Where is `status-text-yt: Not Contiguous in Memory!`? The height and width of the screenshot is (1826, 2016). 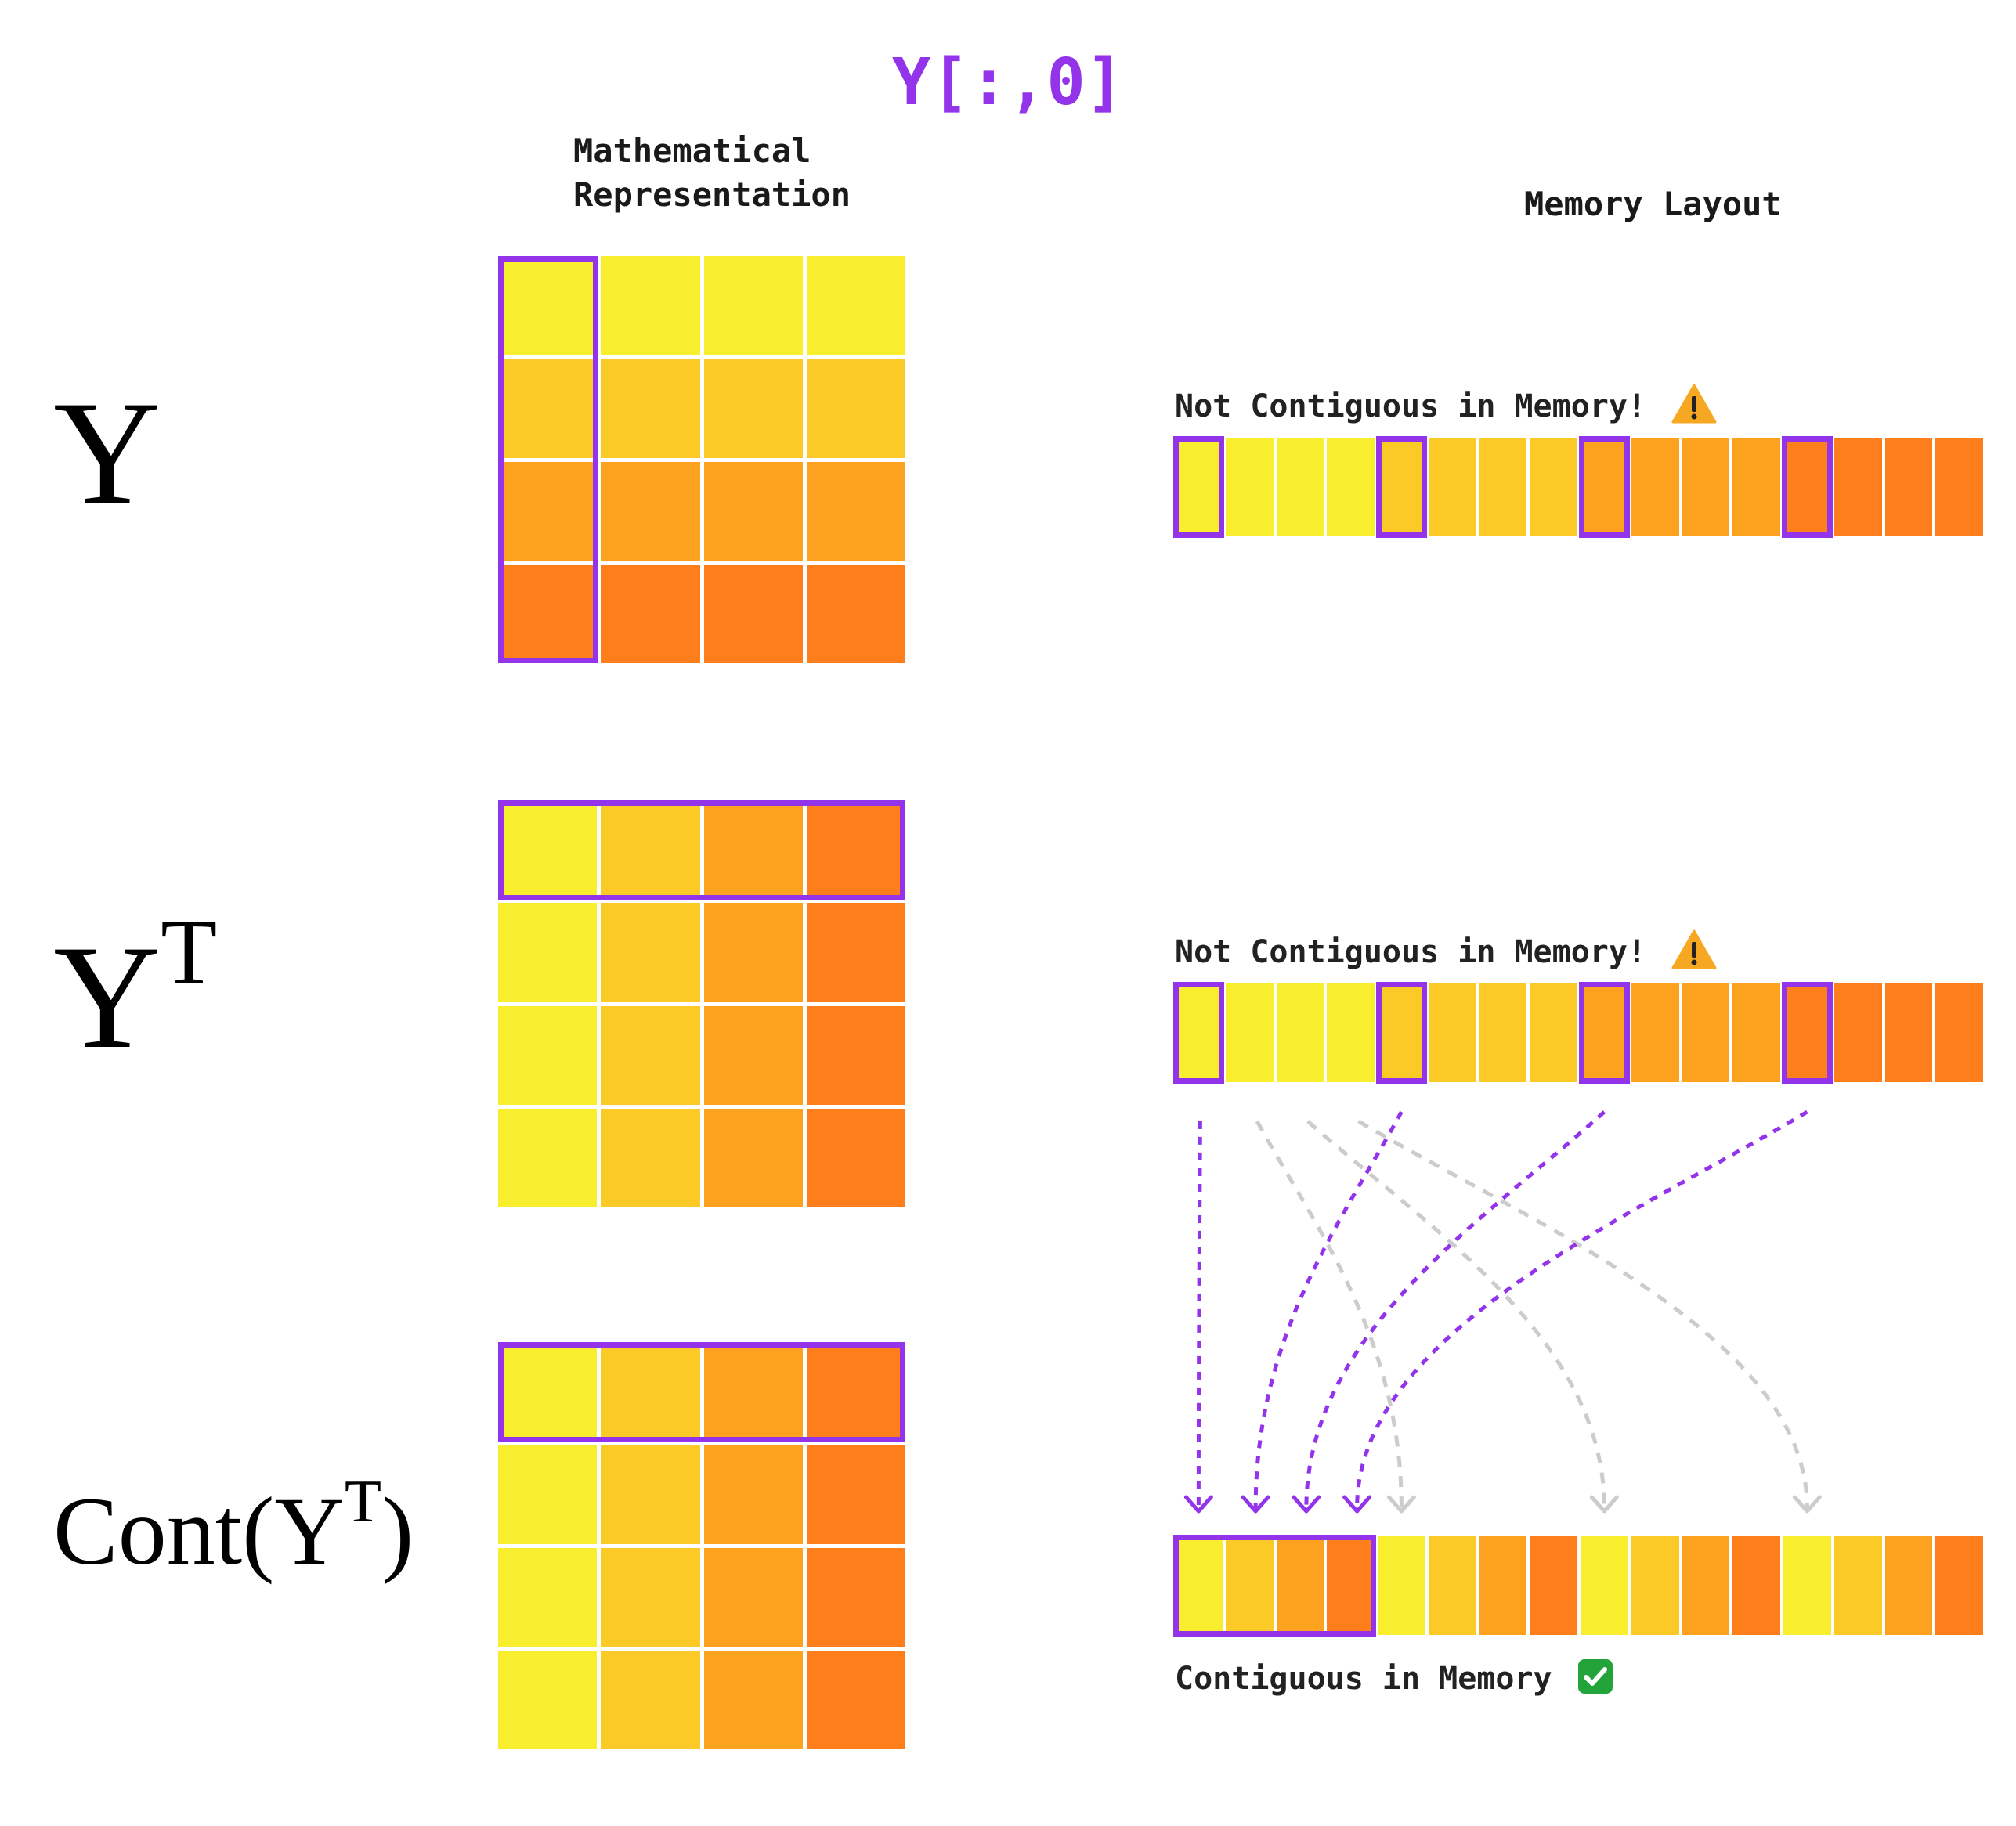 status-text-yt: Not Contiguous in Memory! is located at coordinates (1411, 952).